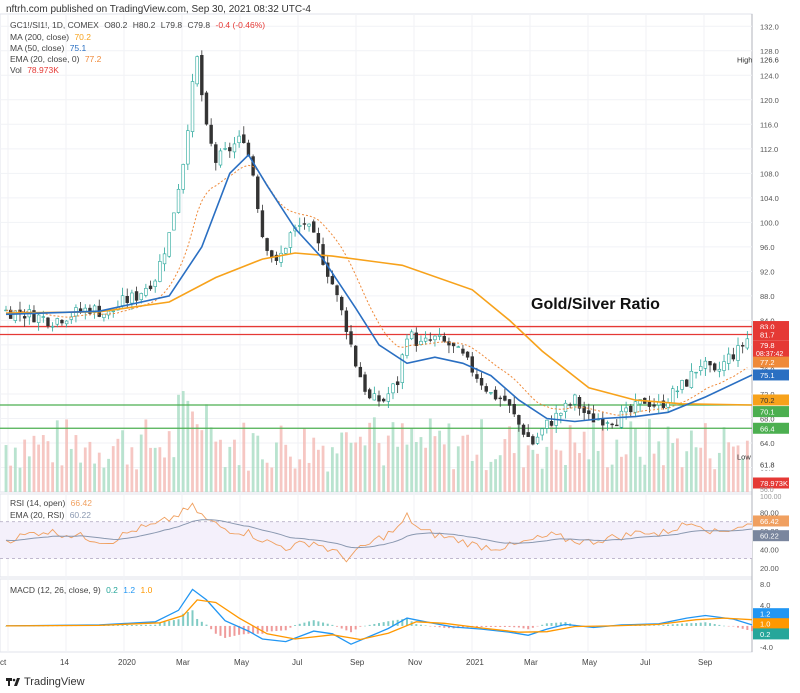  Describe the element at coordinates (37, 515) in the screenshot. I see `rsi-ema-label: EMA (20, RSI)` at that location.